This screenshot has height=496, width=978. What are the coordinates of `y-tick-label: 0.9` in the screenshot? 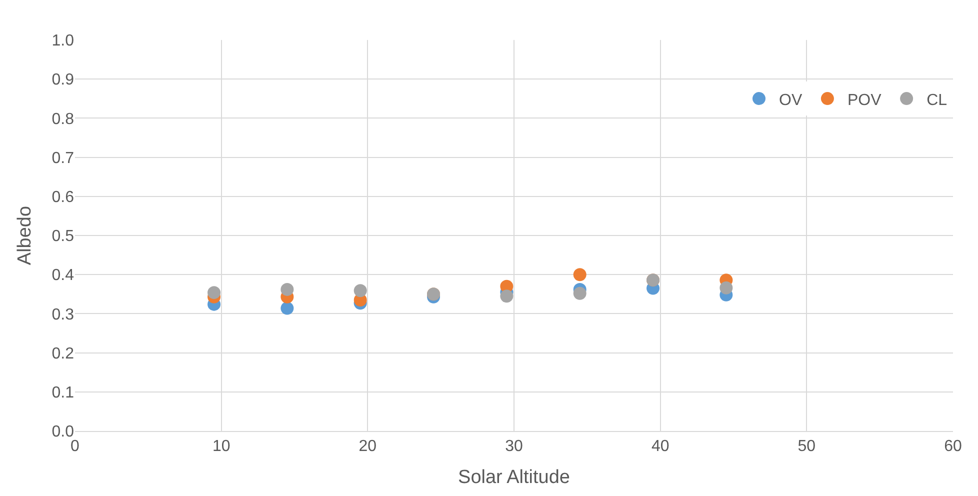 It's located at (63, 80).